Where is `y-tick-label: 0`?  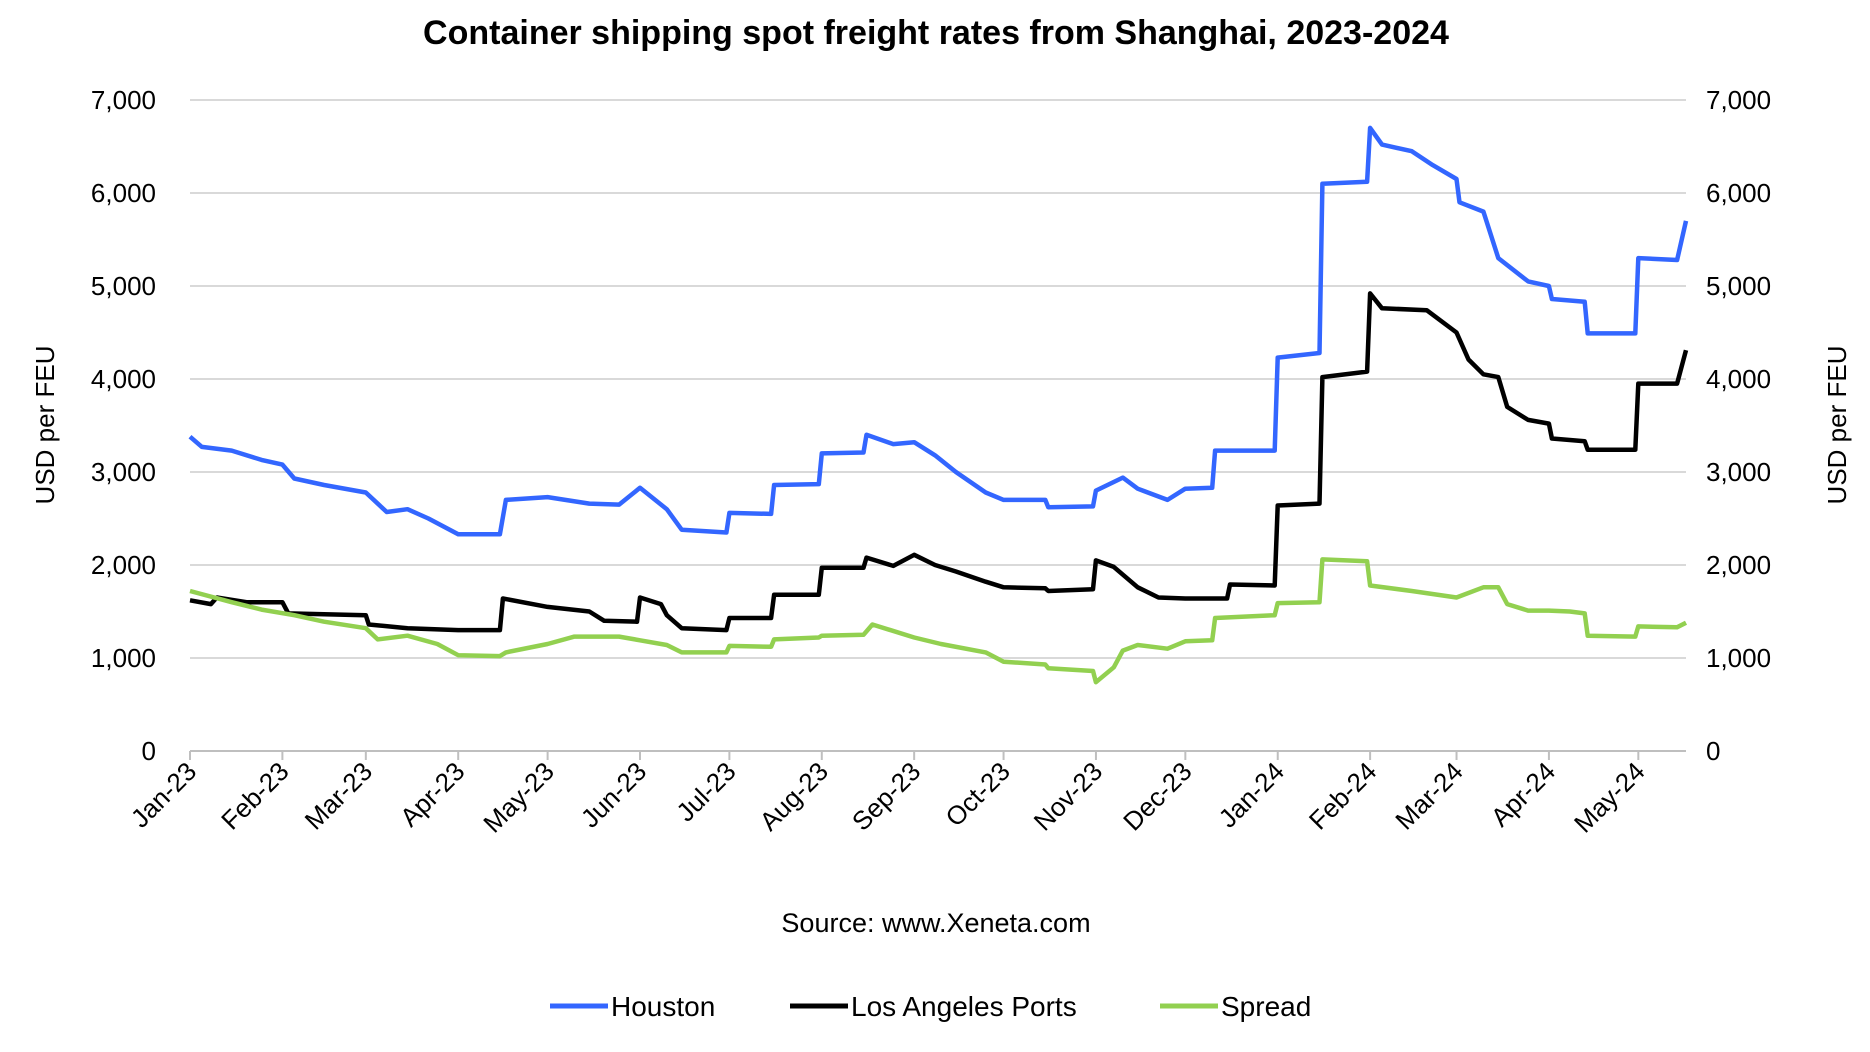
y-tick-label: 0 is located at coordinates (149, 751).